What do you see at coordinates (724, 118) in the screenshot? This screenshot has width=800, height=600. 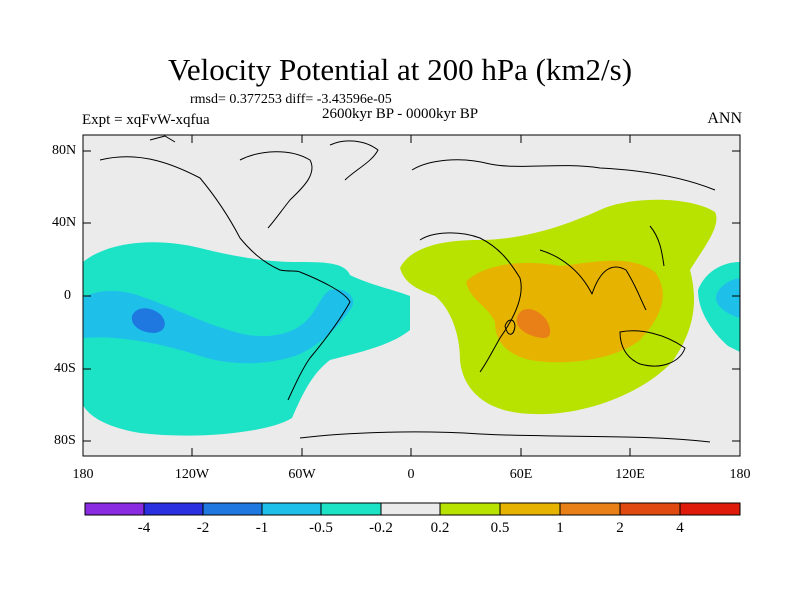 I see `season-label: ANN` at bounding box center [724, 118].